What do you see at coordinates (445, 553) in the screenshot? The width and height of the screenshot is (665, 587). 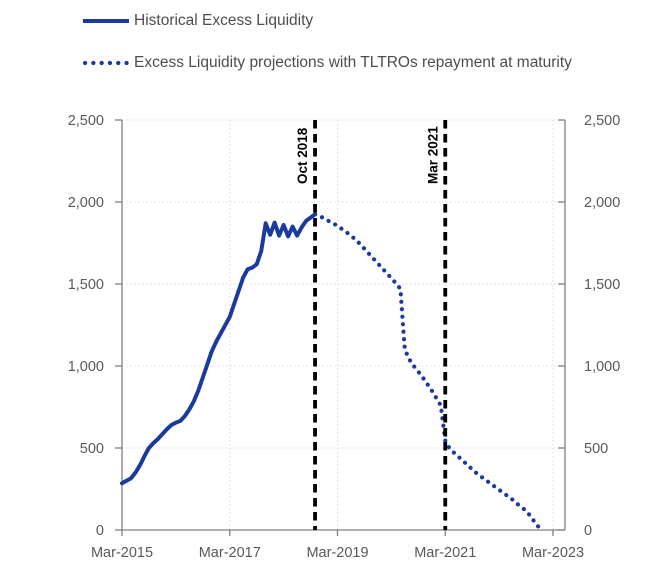 I see `x-tick-label: Mar-2021` at bounding box center [445, 553].